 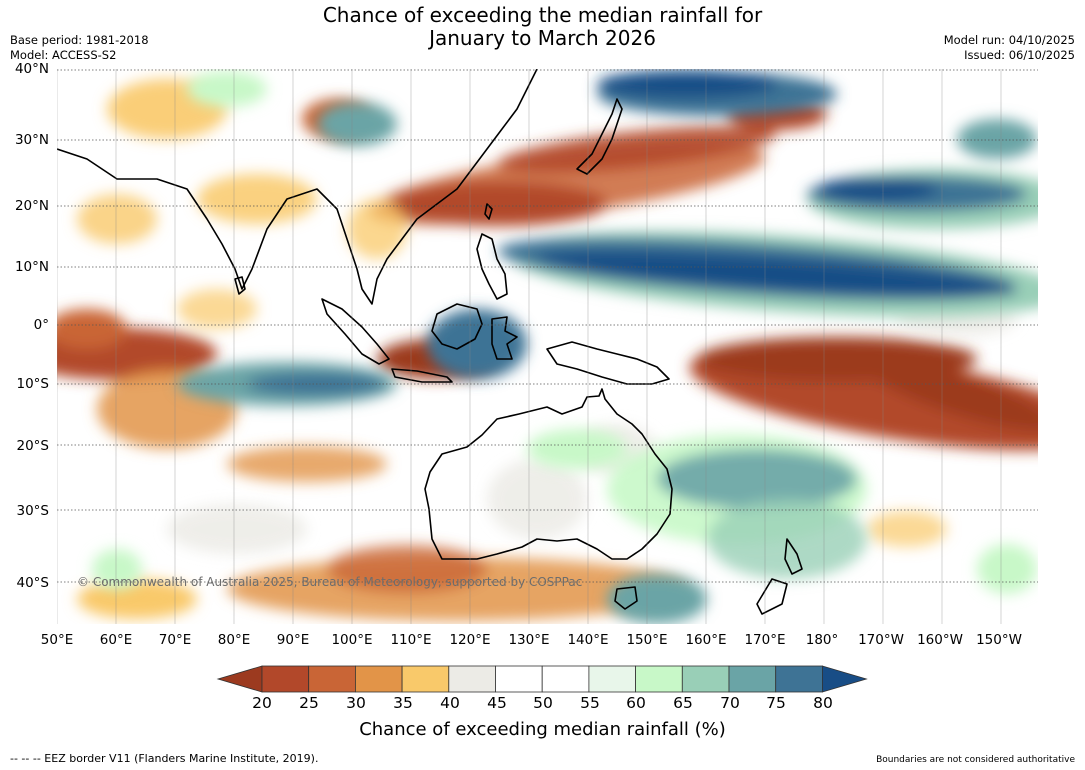 I want to click on colorbar-tick: 80, so click(x=823, y=703).